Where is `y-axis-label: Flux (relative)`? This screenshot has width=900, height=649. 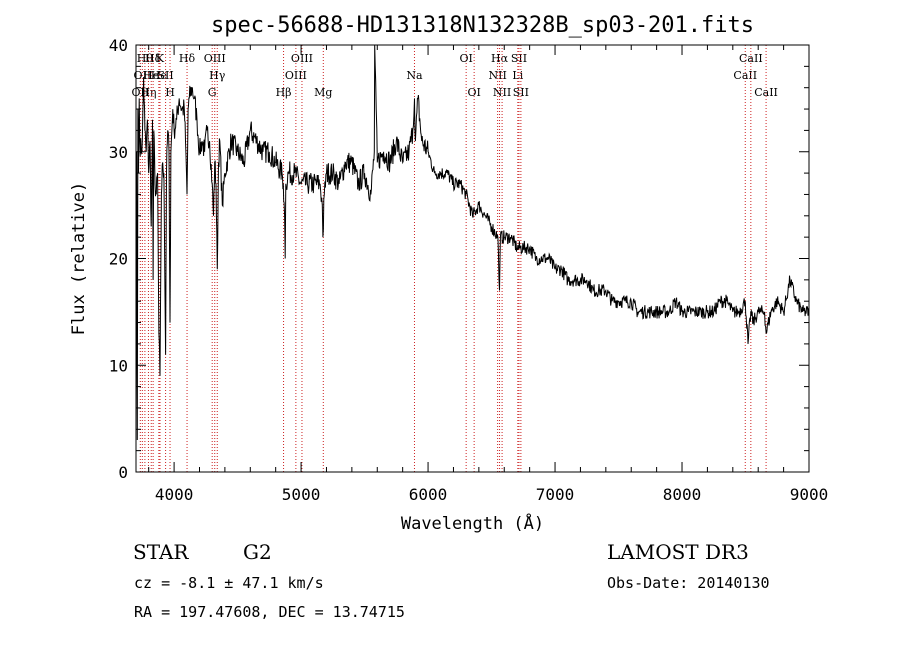
y-axis-label: Flux (relative) is located at coordinates (79, 259).